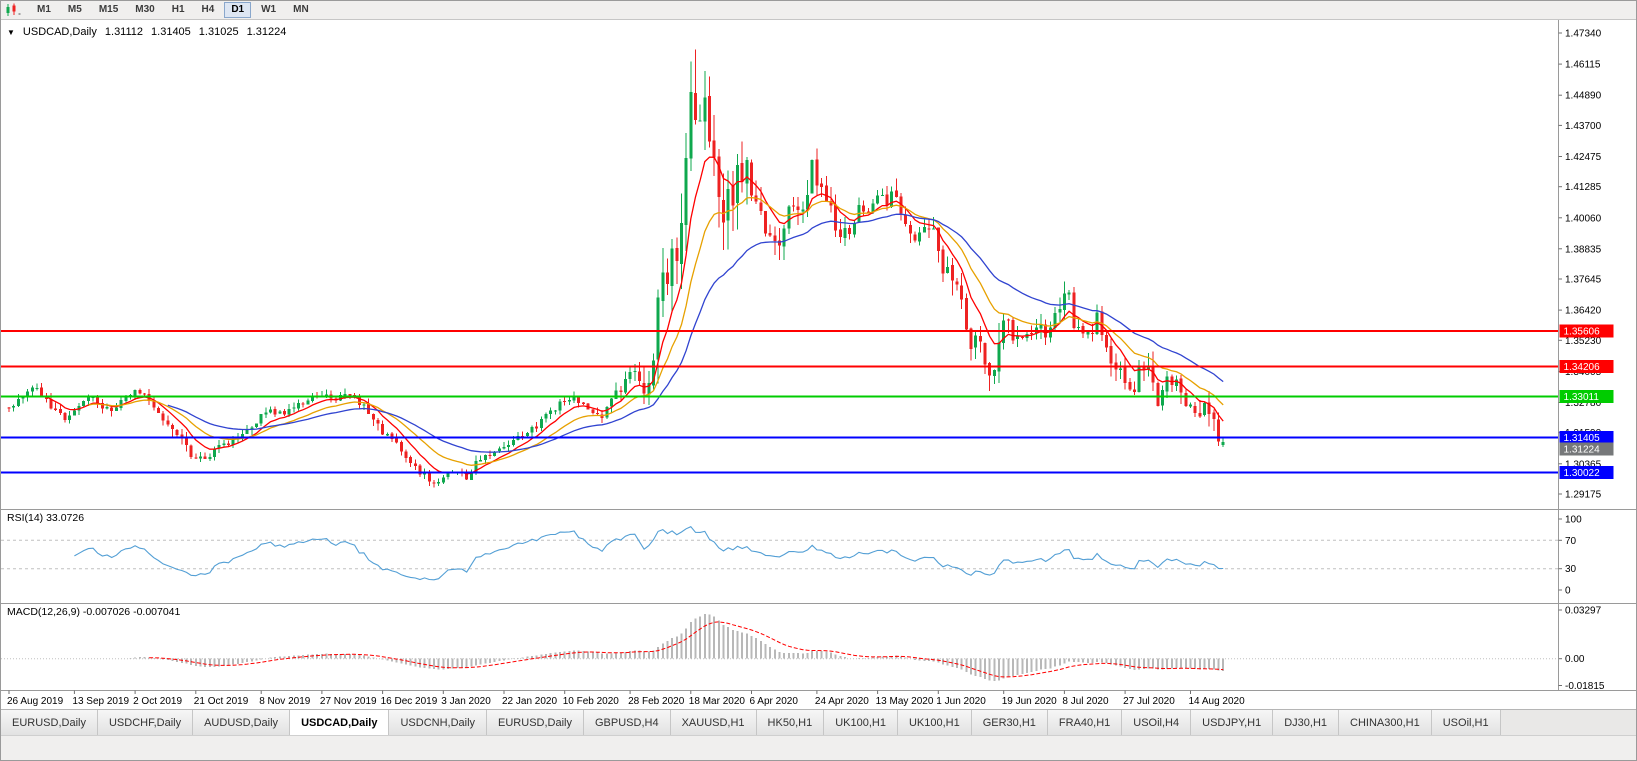  I want to click on timeframe-button-m15: M15, so click(108, 9).